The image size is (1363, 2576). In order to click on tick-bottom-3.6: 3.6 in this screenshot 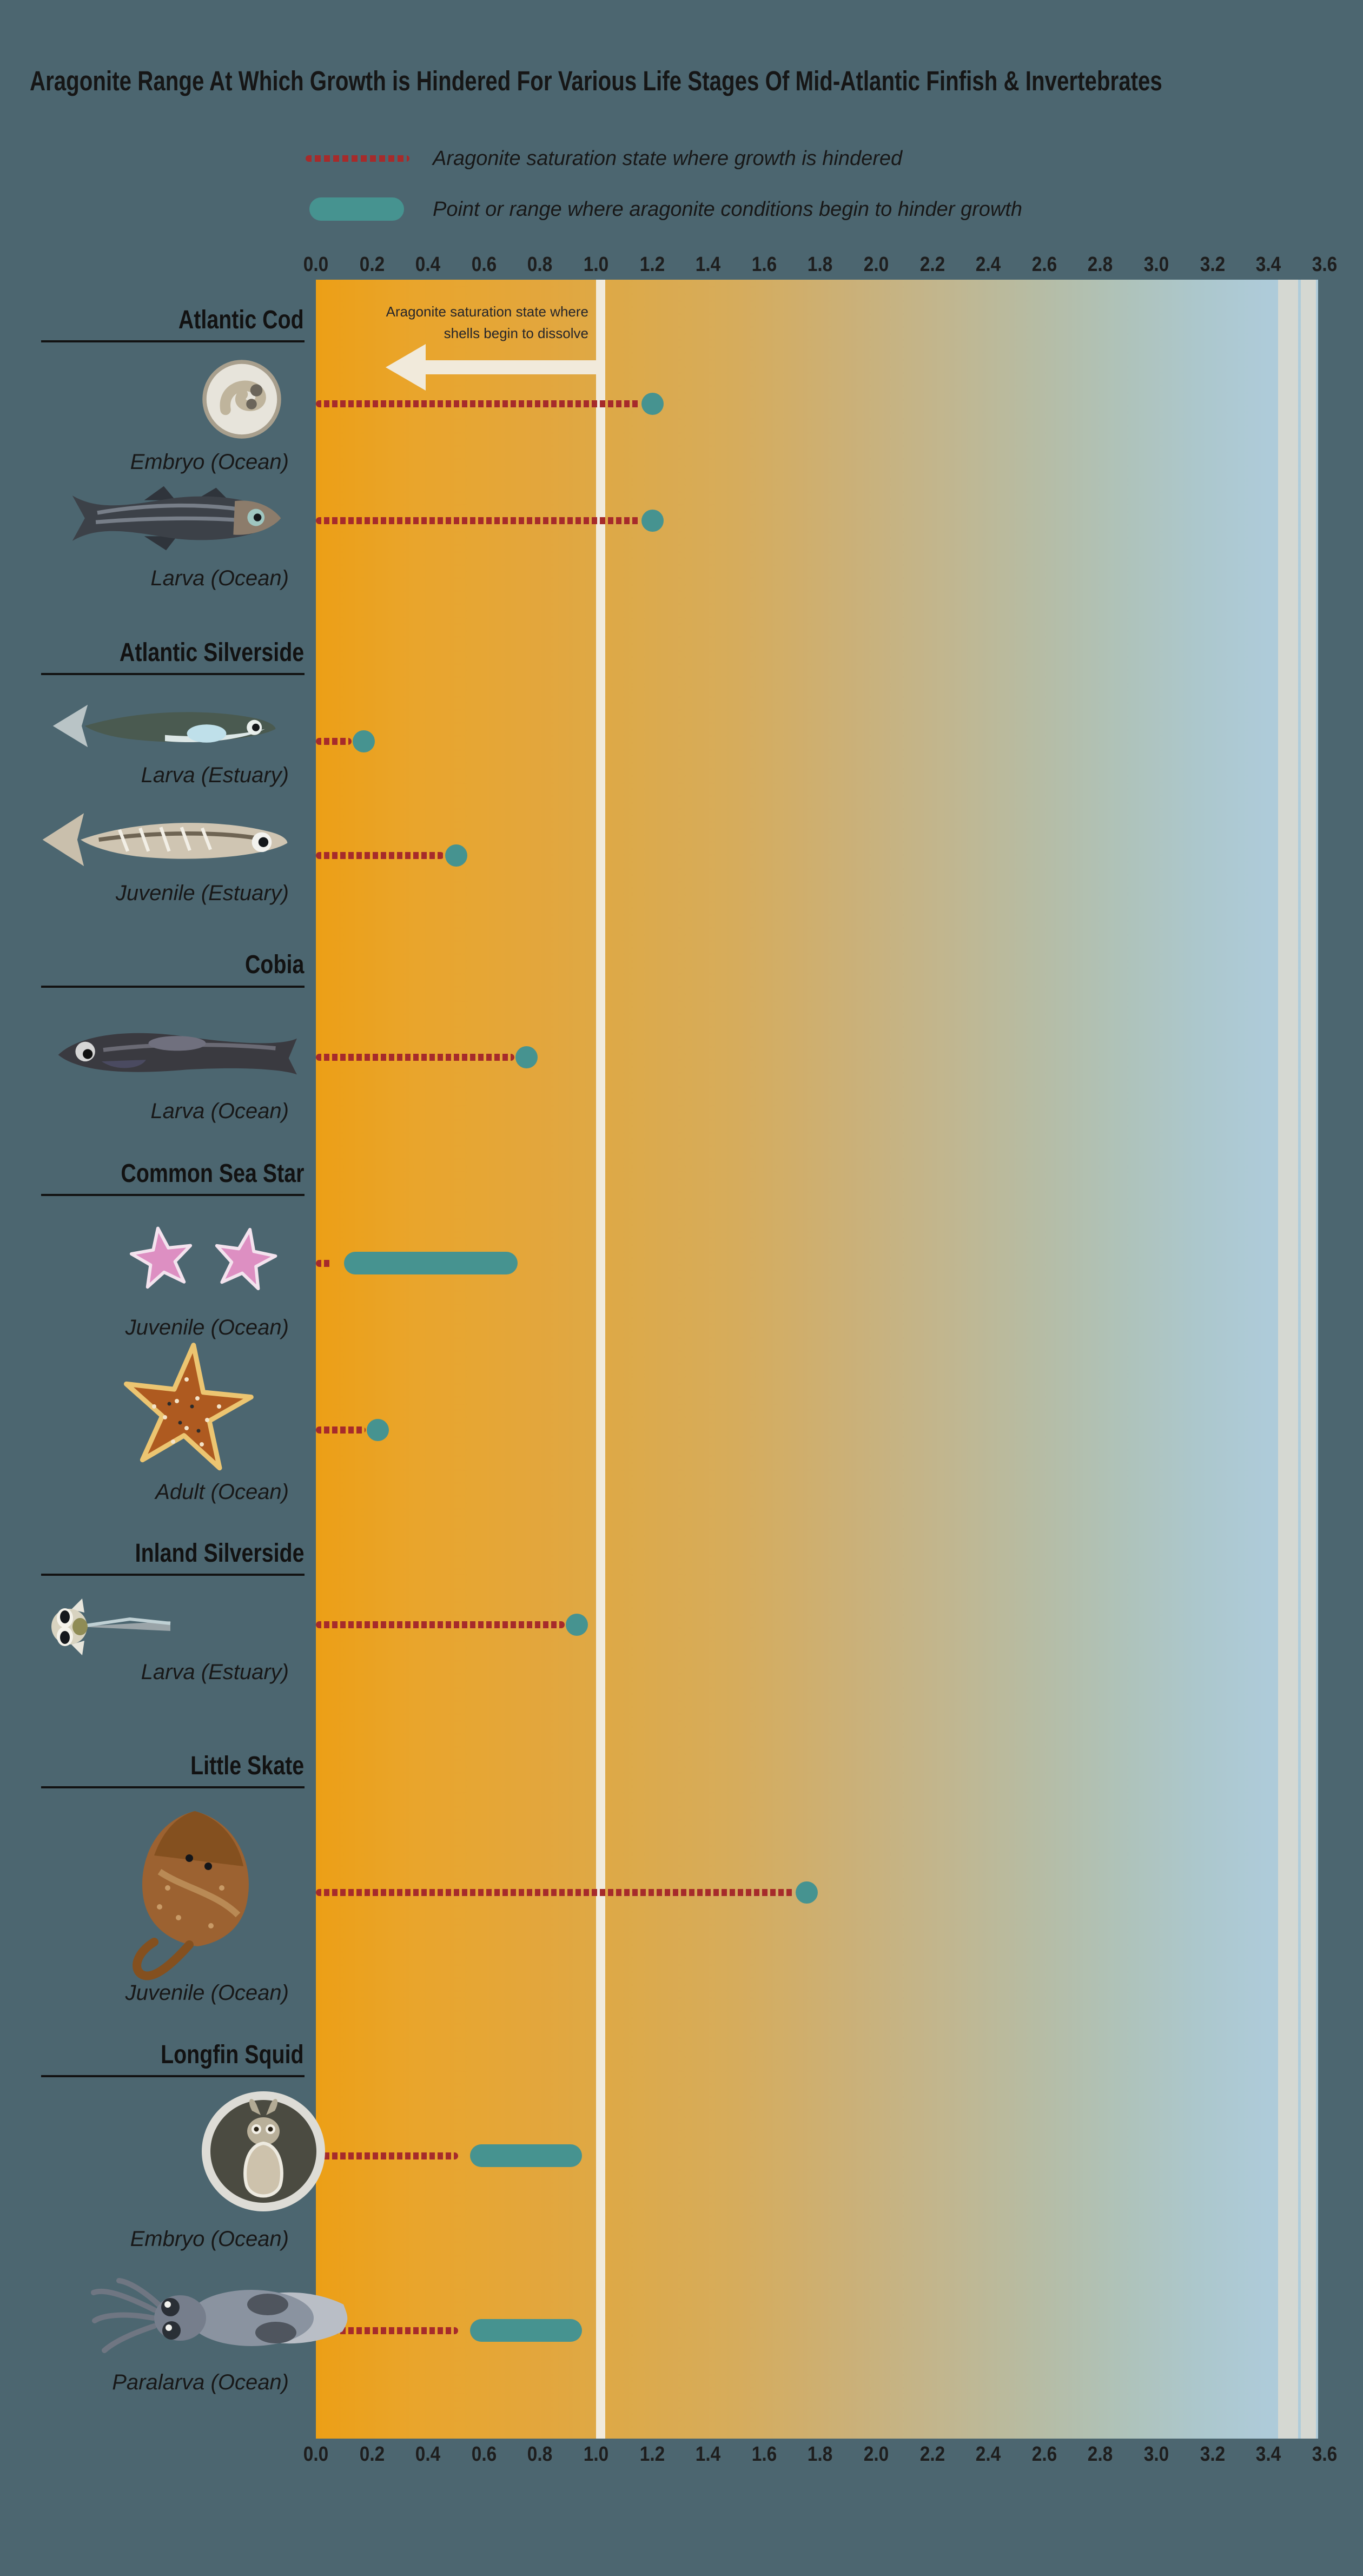, I will do `click(1325, 2454)`.